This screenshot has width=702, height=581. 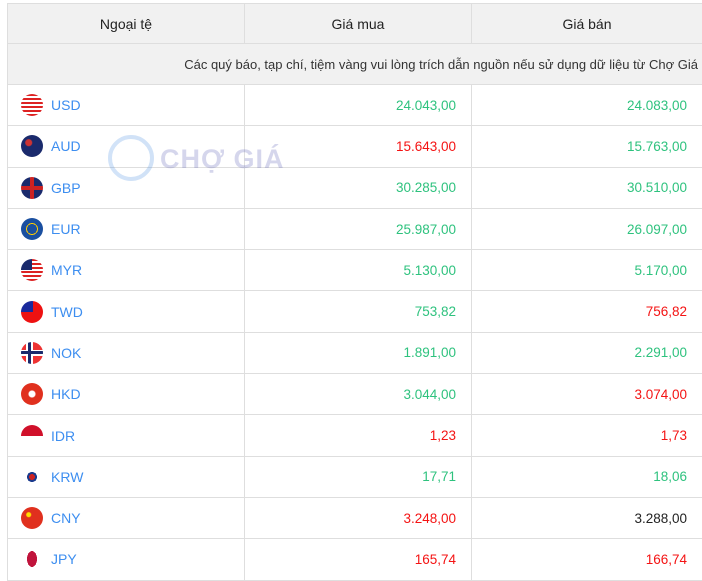 I want to click on table-row: MYR 5.130,00 5.170,00, so click(x=354, y=270).